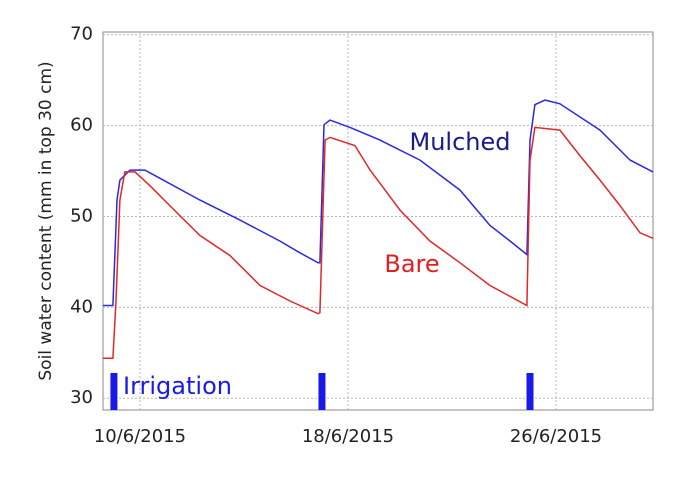 The height and width of the screenshot is (499, 689). I want to click on y-tick-label: 50, so click(81, 215).